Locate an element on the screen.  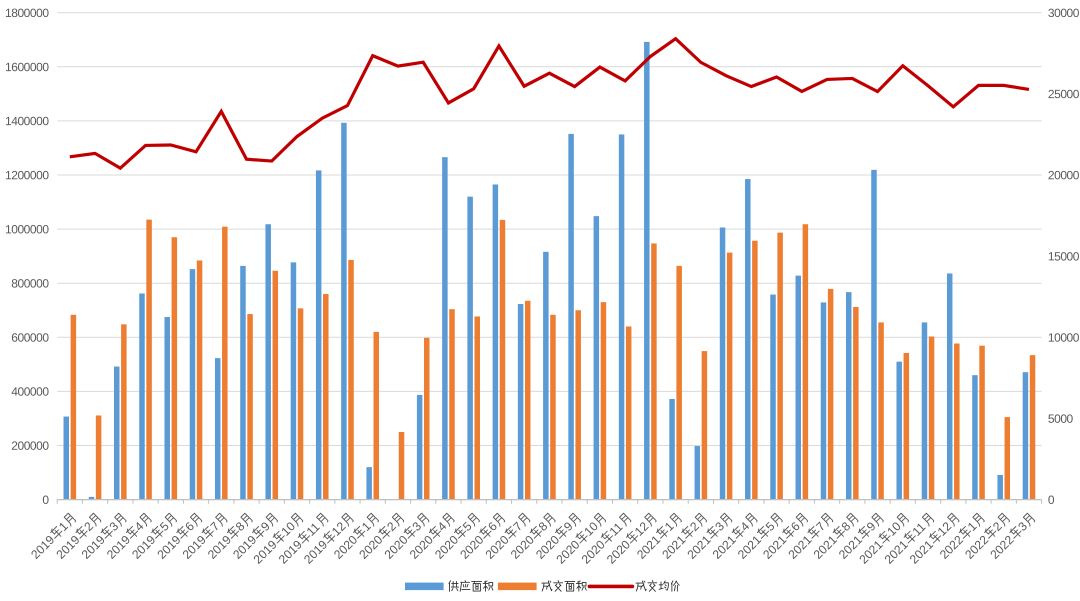
svg-text: 5000 is located at coordinates (1061, 419).